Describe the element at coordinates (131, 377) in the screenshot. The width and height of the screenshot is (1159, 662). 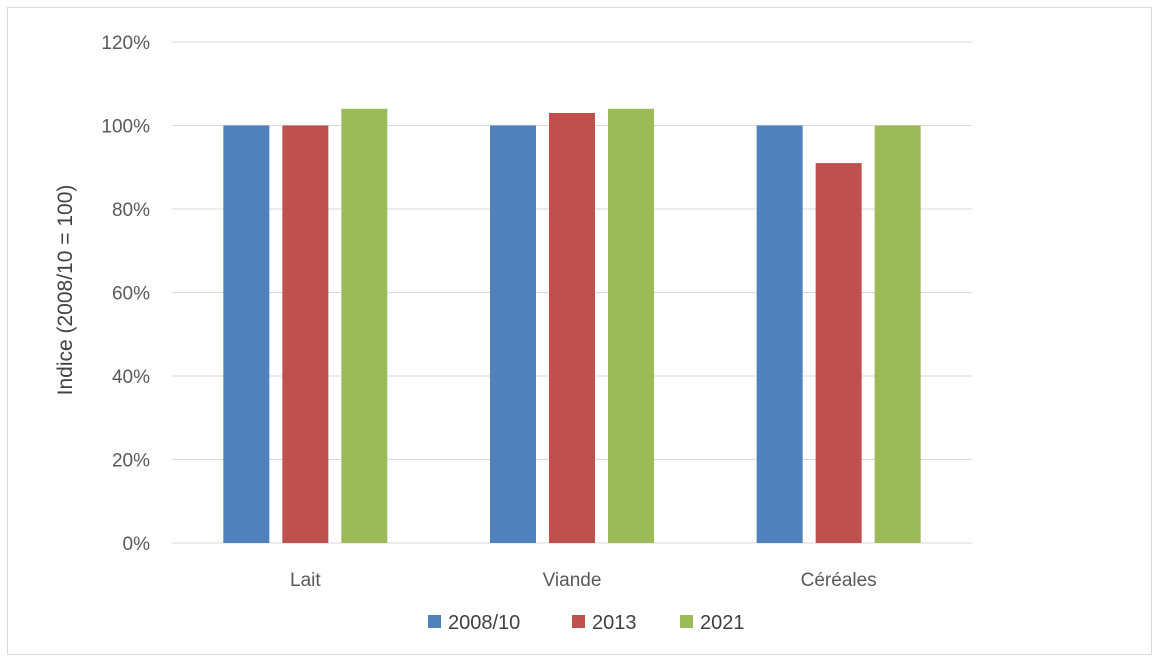
I see `y-tick-label: 40%` at that location.